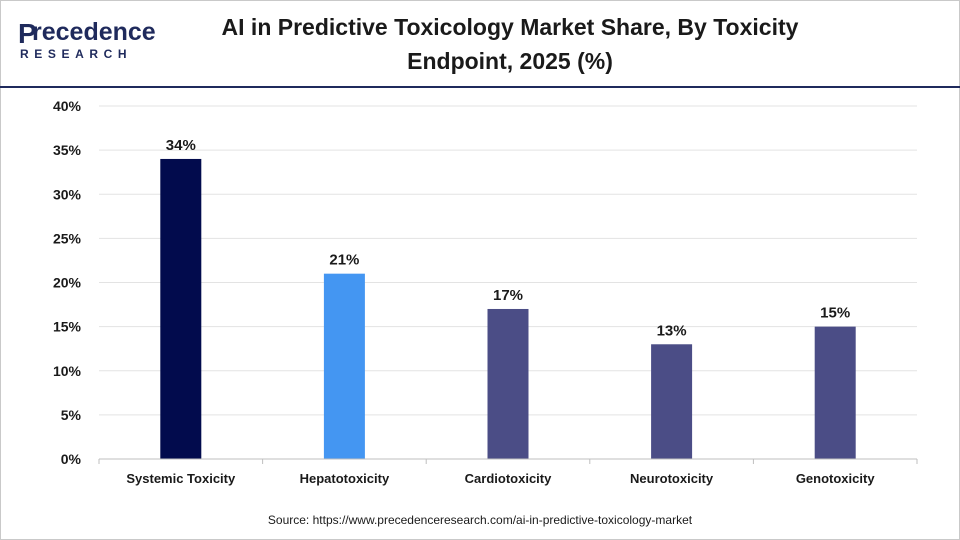 This screenshot has height=540, width=960. What do you see at coordinates (510, 61) in the screenshot?
I see `chart-title-line-2: Endpoint, 2025 (%)` at bounding box center [510, 61].